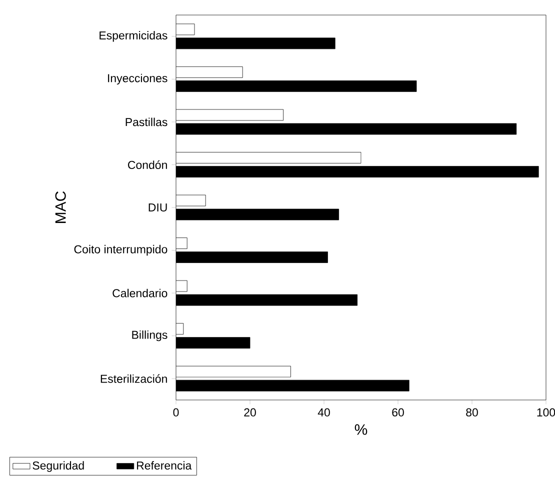 The image size is (555, 485). What do you see at coordinates (176, 412) in the screenshot?
I see `x-tick-label: 0` at bounding box center [176, 412].